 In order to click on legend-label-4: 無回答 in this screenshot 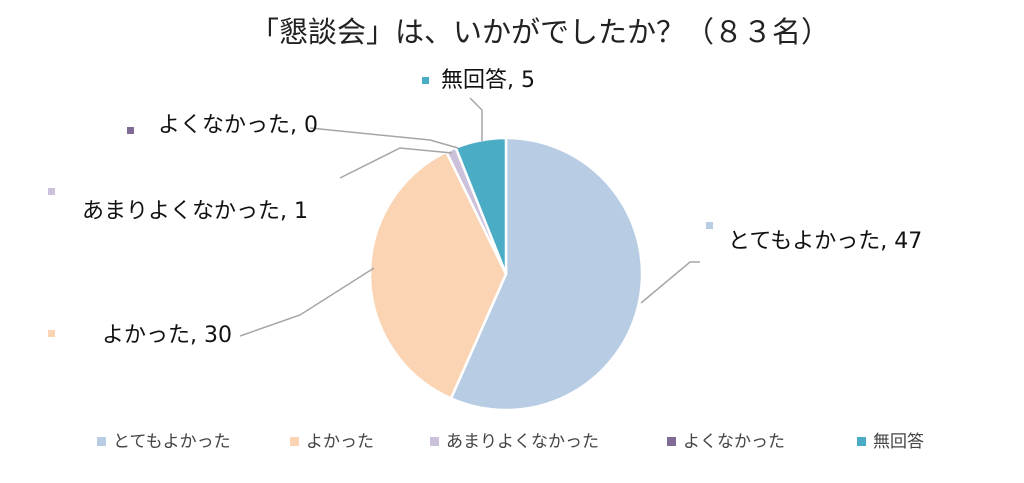, I will do `click(898, 442)`.